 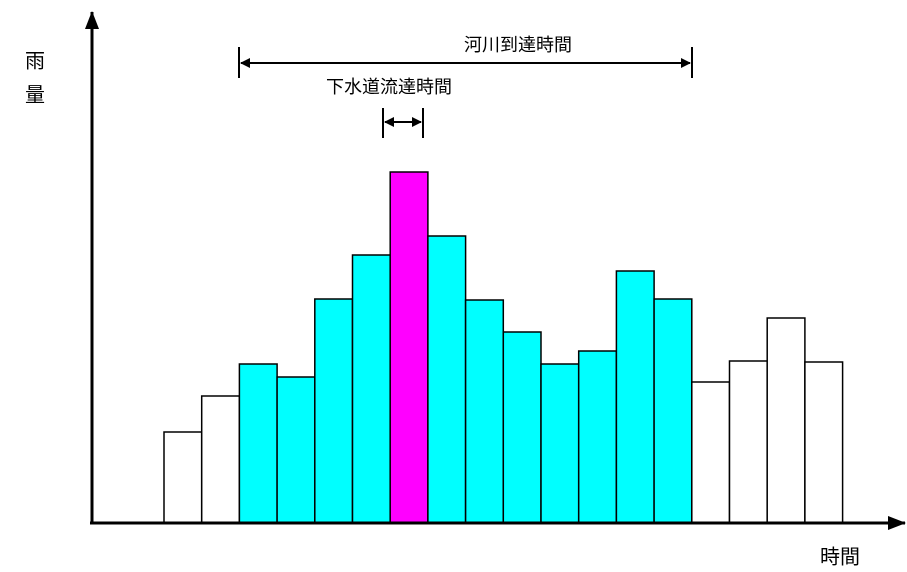 I want to click on y-axis-label: 雨量, so click(x=34, y=84).